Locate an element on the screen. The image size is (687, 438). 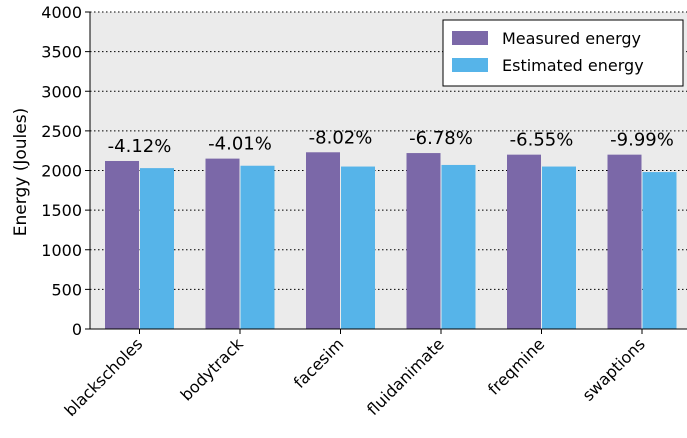
y-tick-label: 3500 is located at coordinates (61, 52).